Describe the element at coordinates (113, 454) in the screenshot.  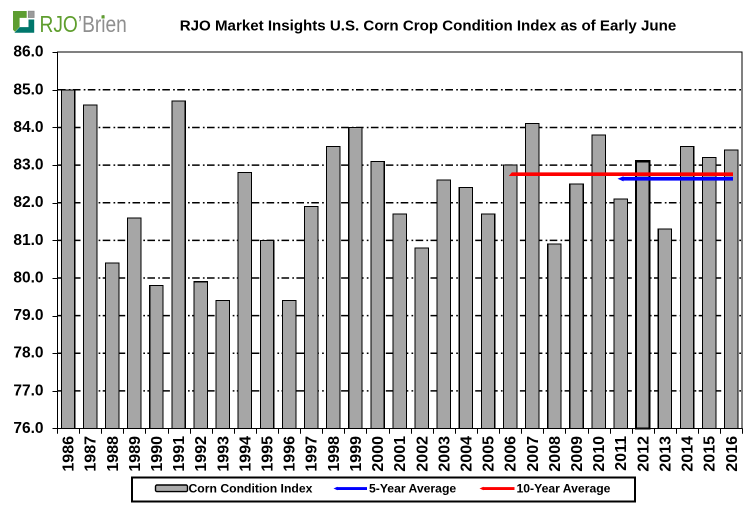
I see `svg-text: 1988` at that location.